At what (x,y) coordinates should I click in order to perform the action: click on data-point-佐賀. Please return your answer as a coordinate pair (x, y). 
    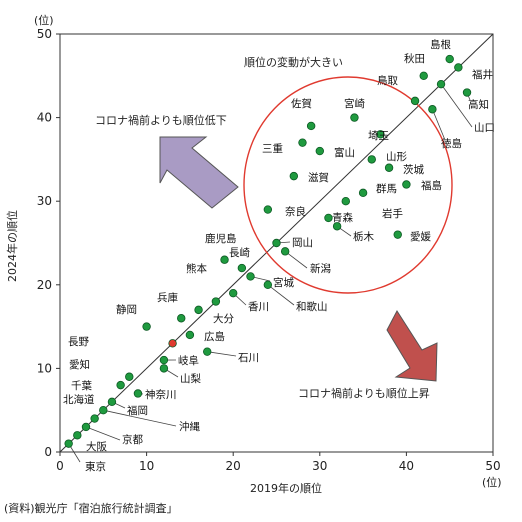
    Looking at the image, I should click on (311, 126).